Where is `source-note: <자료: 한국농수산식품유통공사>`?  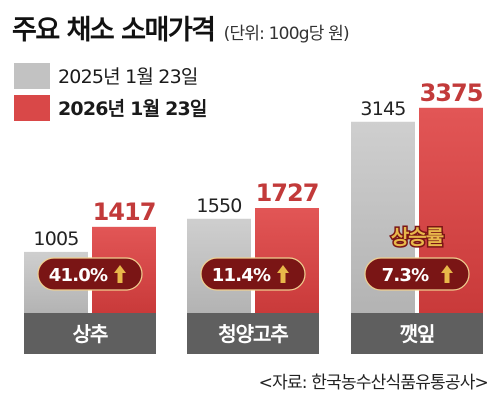
source-note: <자료: 한국농수산식품유통공사> is located at coordinates (373, 383).